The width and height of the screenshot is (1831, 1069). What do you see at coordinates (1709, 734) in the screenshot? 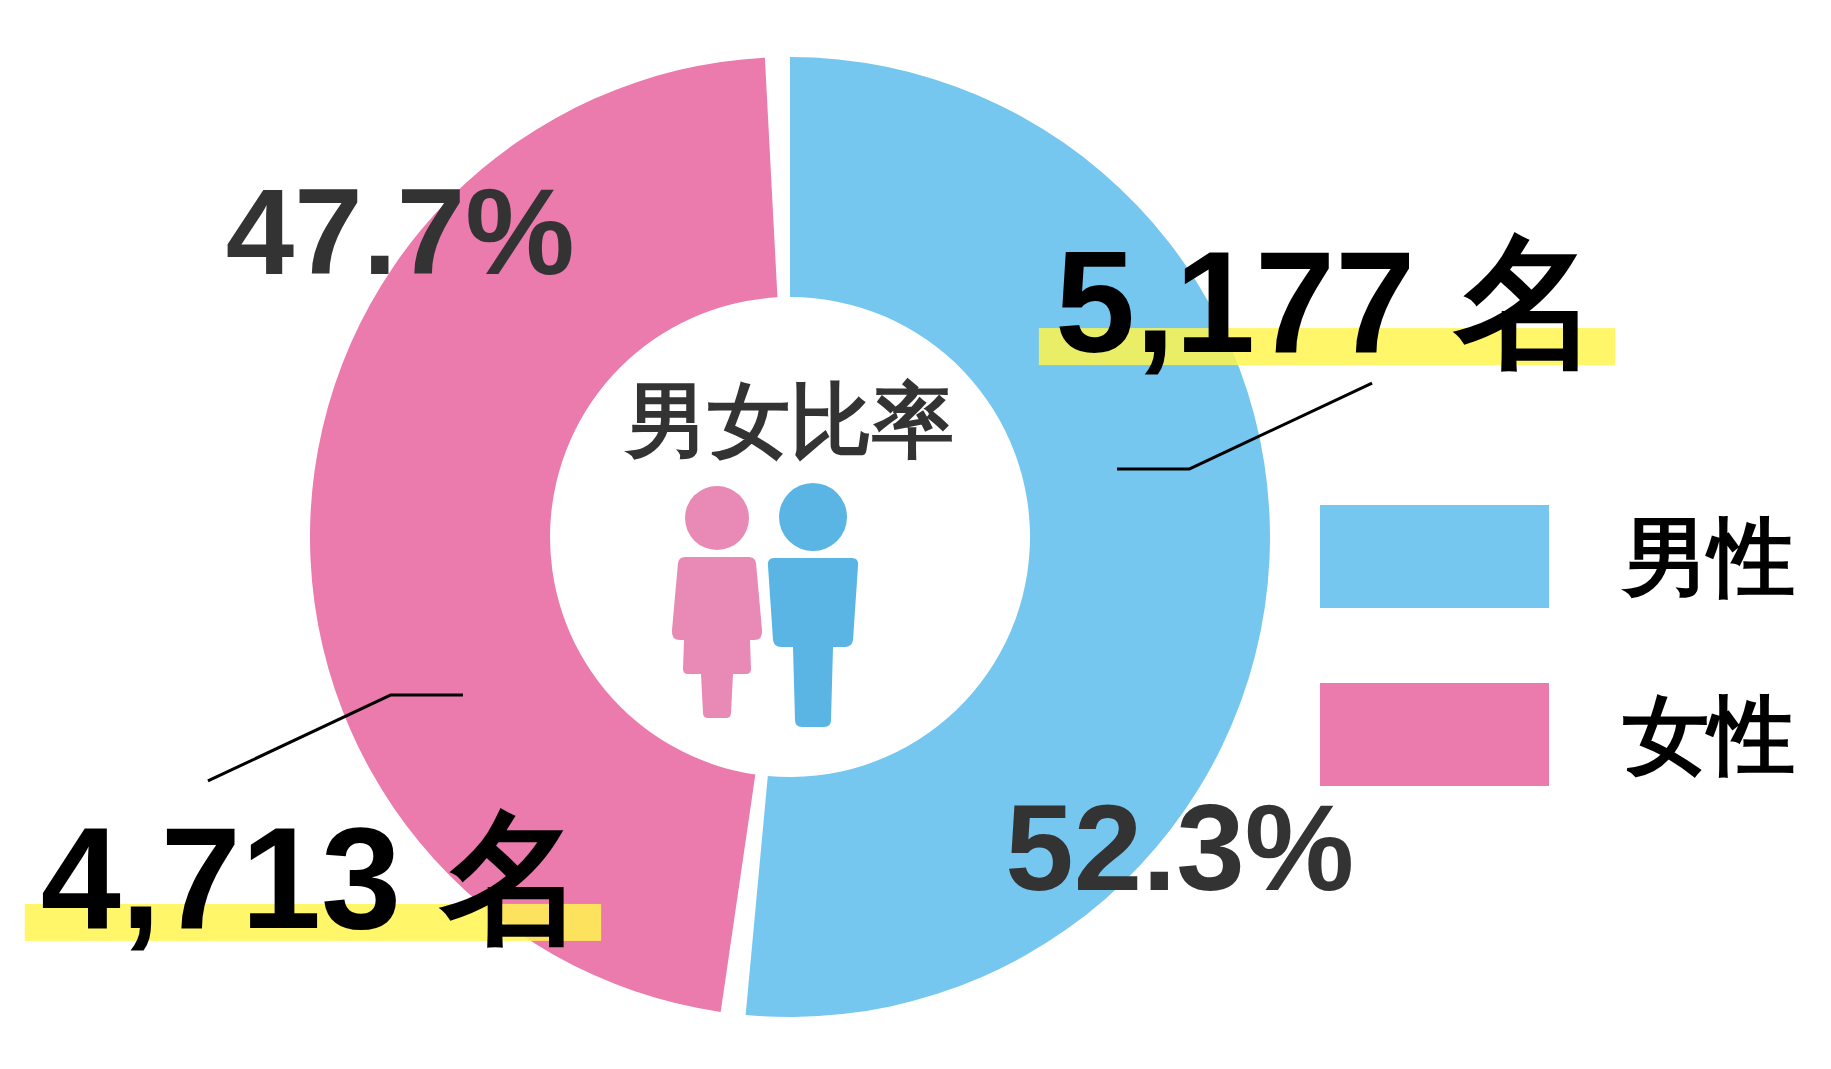
I see `legend-label: 女性` at bounding box center [1709, 734].